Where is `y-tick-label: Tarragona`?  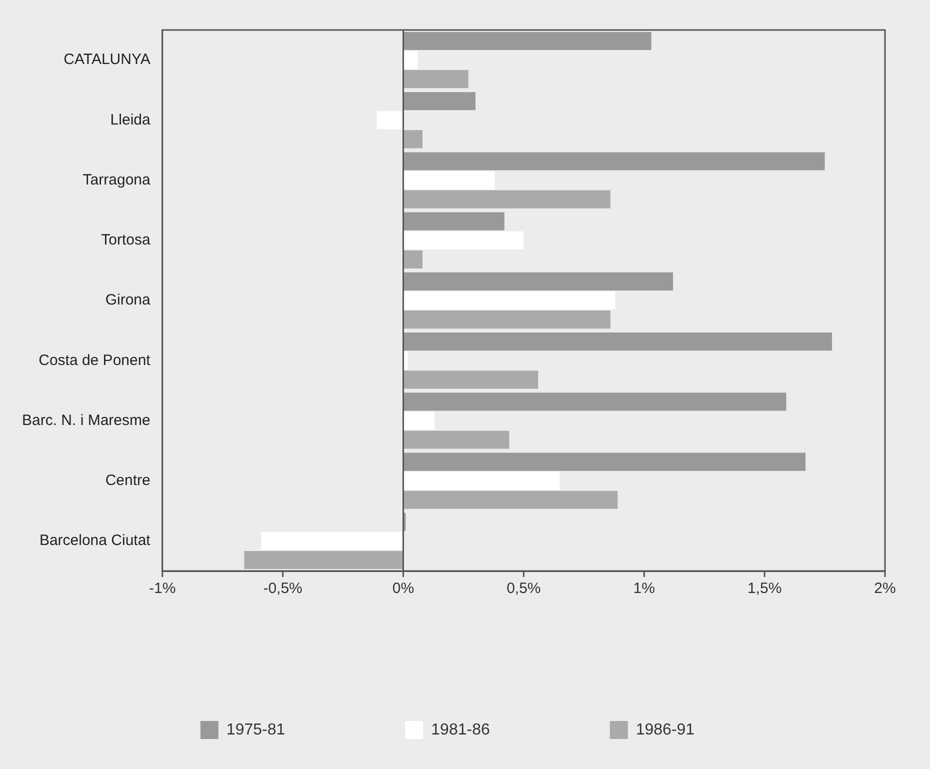
y-tick-label: Tarragona is located at coordinates (117, 179).